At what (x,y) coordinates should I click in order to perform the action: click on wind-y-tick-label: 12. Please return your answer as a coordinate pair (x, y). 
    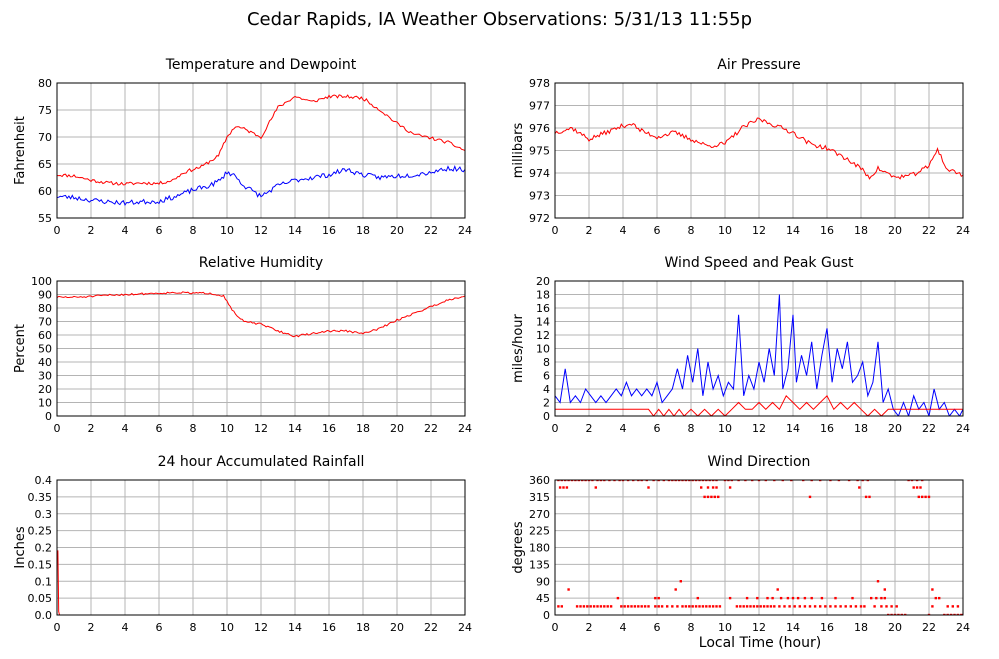
    Looking at the image, I should click on (543, 335).